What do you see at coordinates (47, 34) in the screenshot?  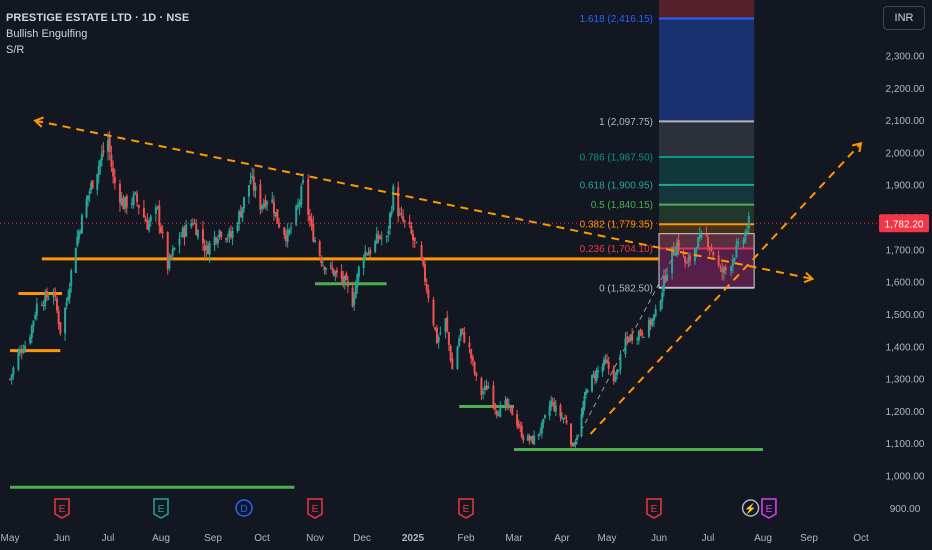 I see `indicator-label-bullish-engulfing: Bullish Engulfing` at bounding box center [47, 34].